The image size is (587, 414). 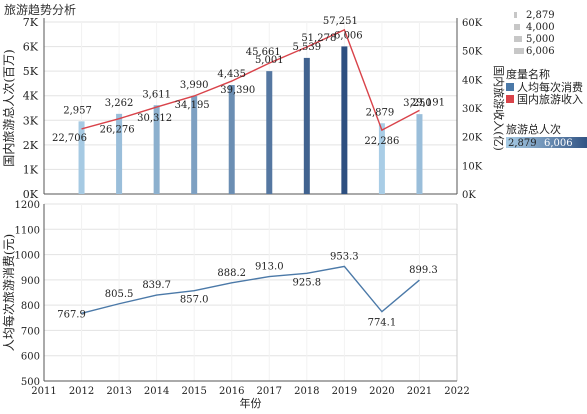 I want to click on x-tick-label: 2012, so click(x=81, y=391).